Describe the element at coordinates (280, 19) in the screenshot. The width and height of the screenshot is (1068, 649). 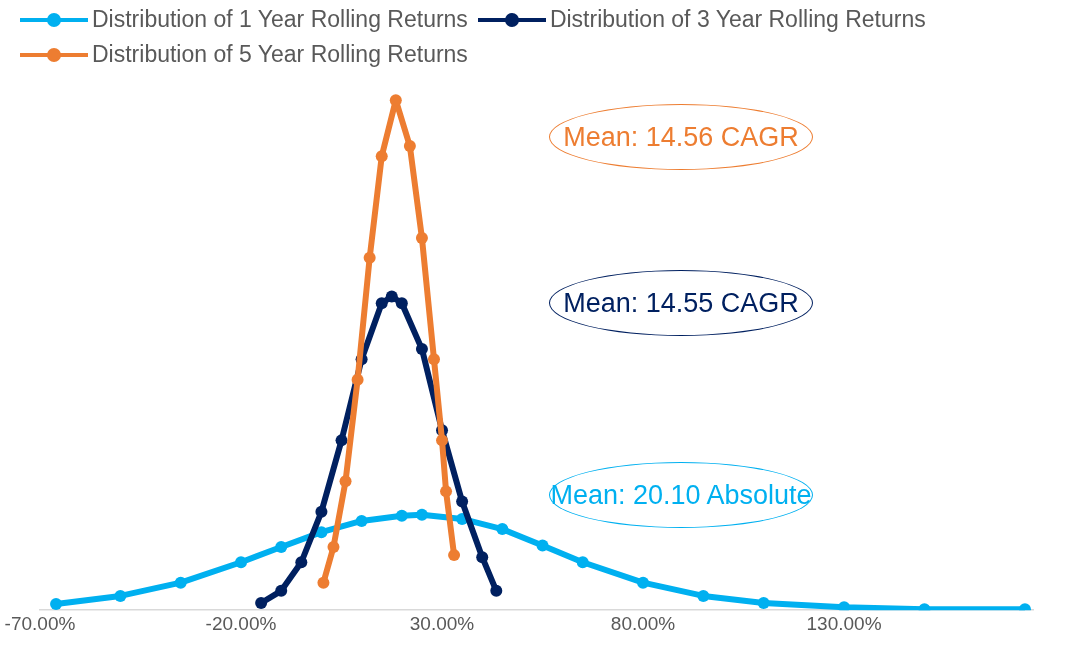
I see `legend-label: Distribution of 1 Year Rolling Returns` at that location.